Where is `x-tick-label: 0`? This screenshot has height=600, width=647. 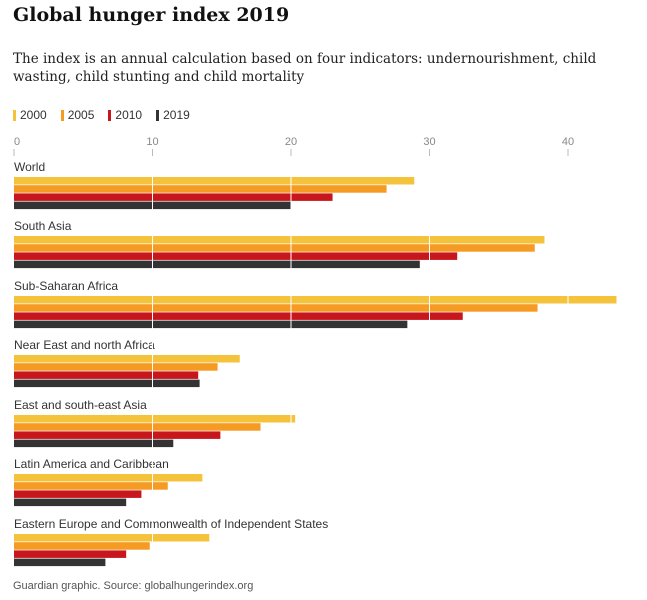 x-tick-label: 0 is located at coordinates (17, 142).